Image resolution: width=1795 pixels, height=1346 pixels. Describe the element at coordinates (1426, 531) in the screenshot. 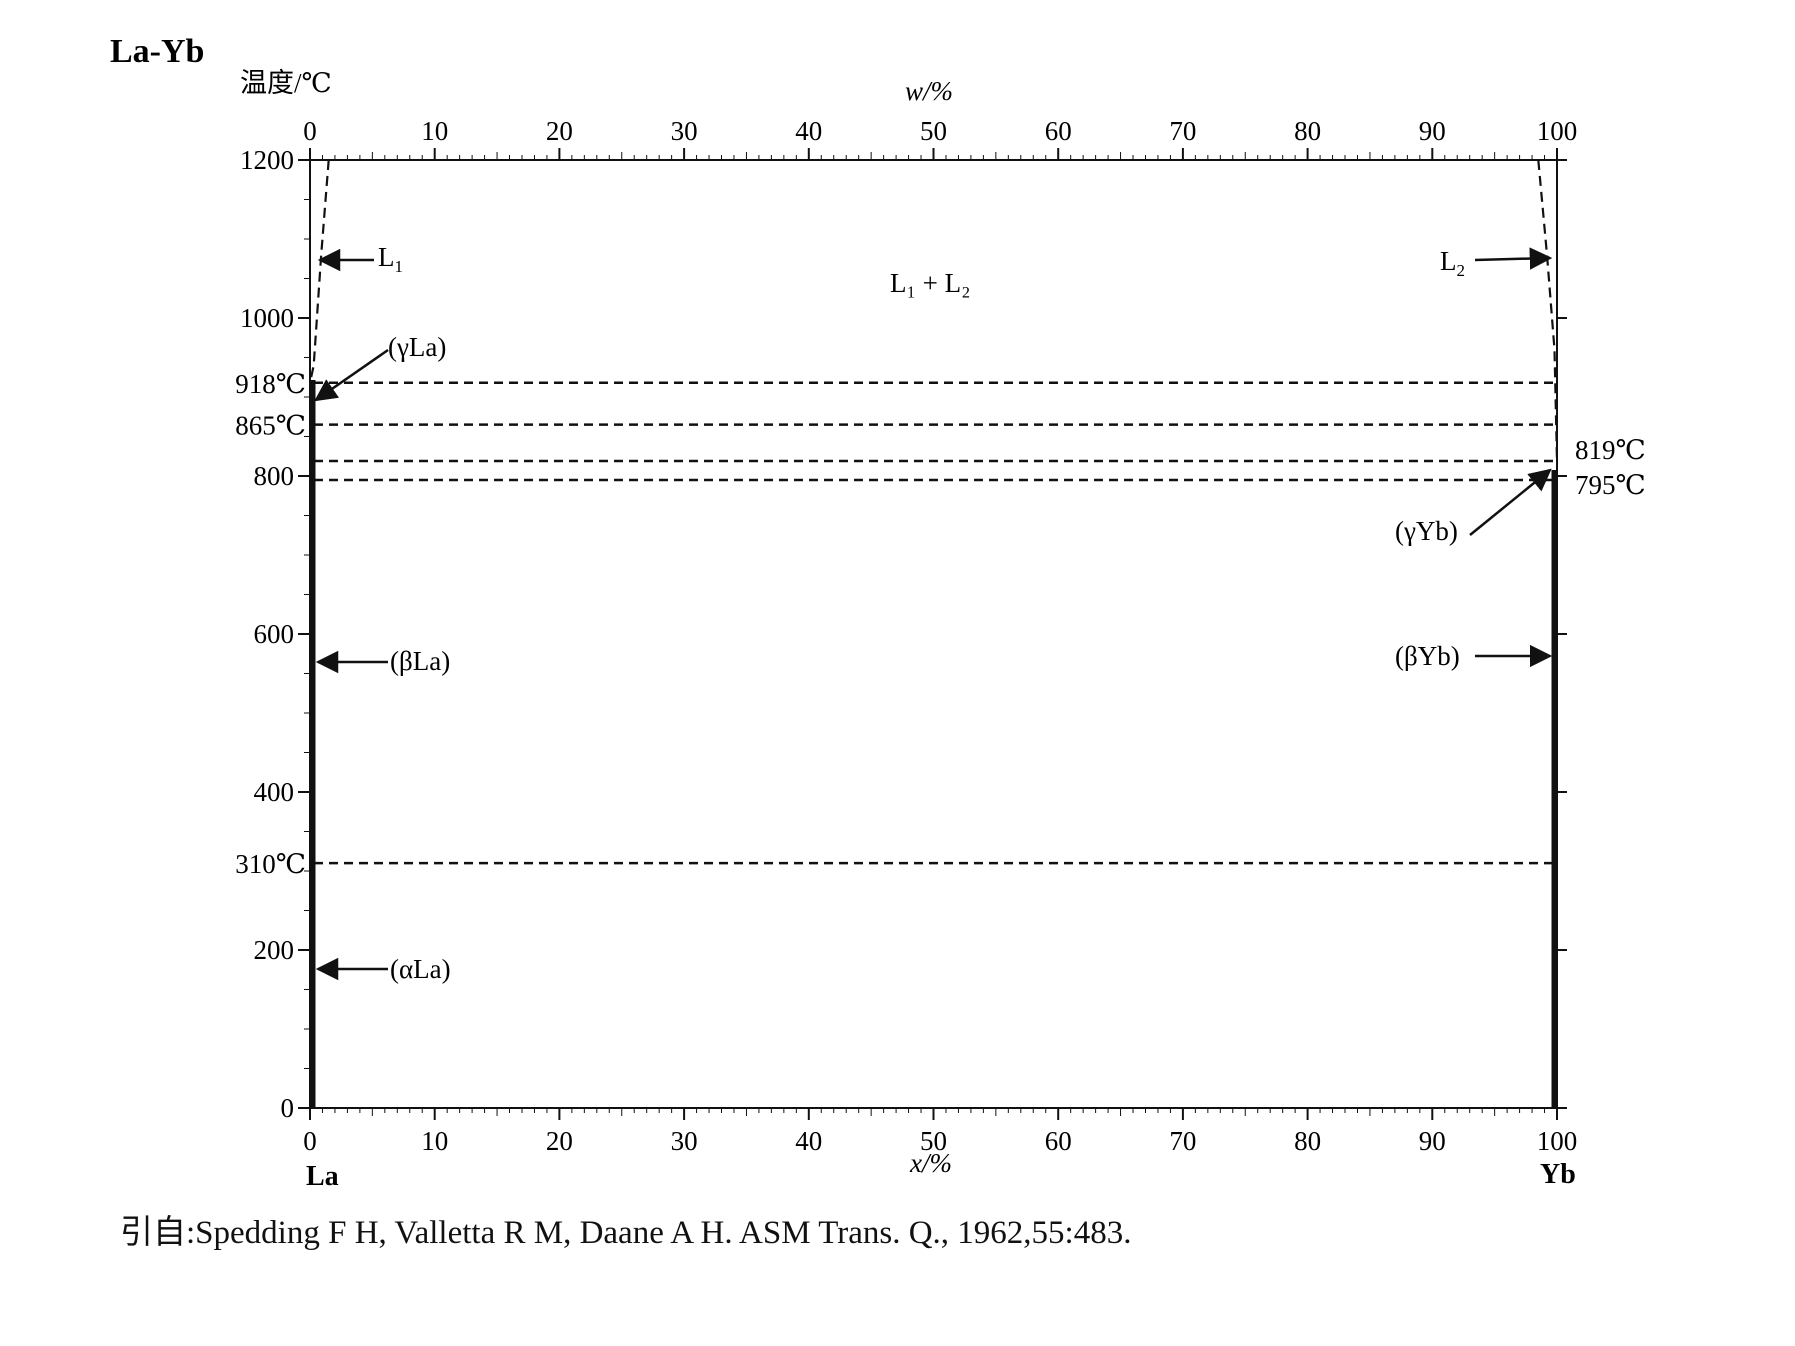

I see `phase-label-gamma-yb: (γYb)` at that location.